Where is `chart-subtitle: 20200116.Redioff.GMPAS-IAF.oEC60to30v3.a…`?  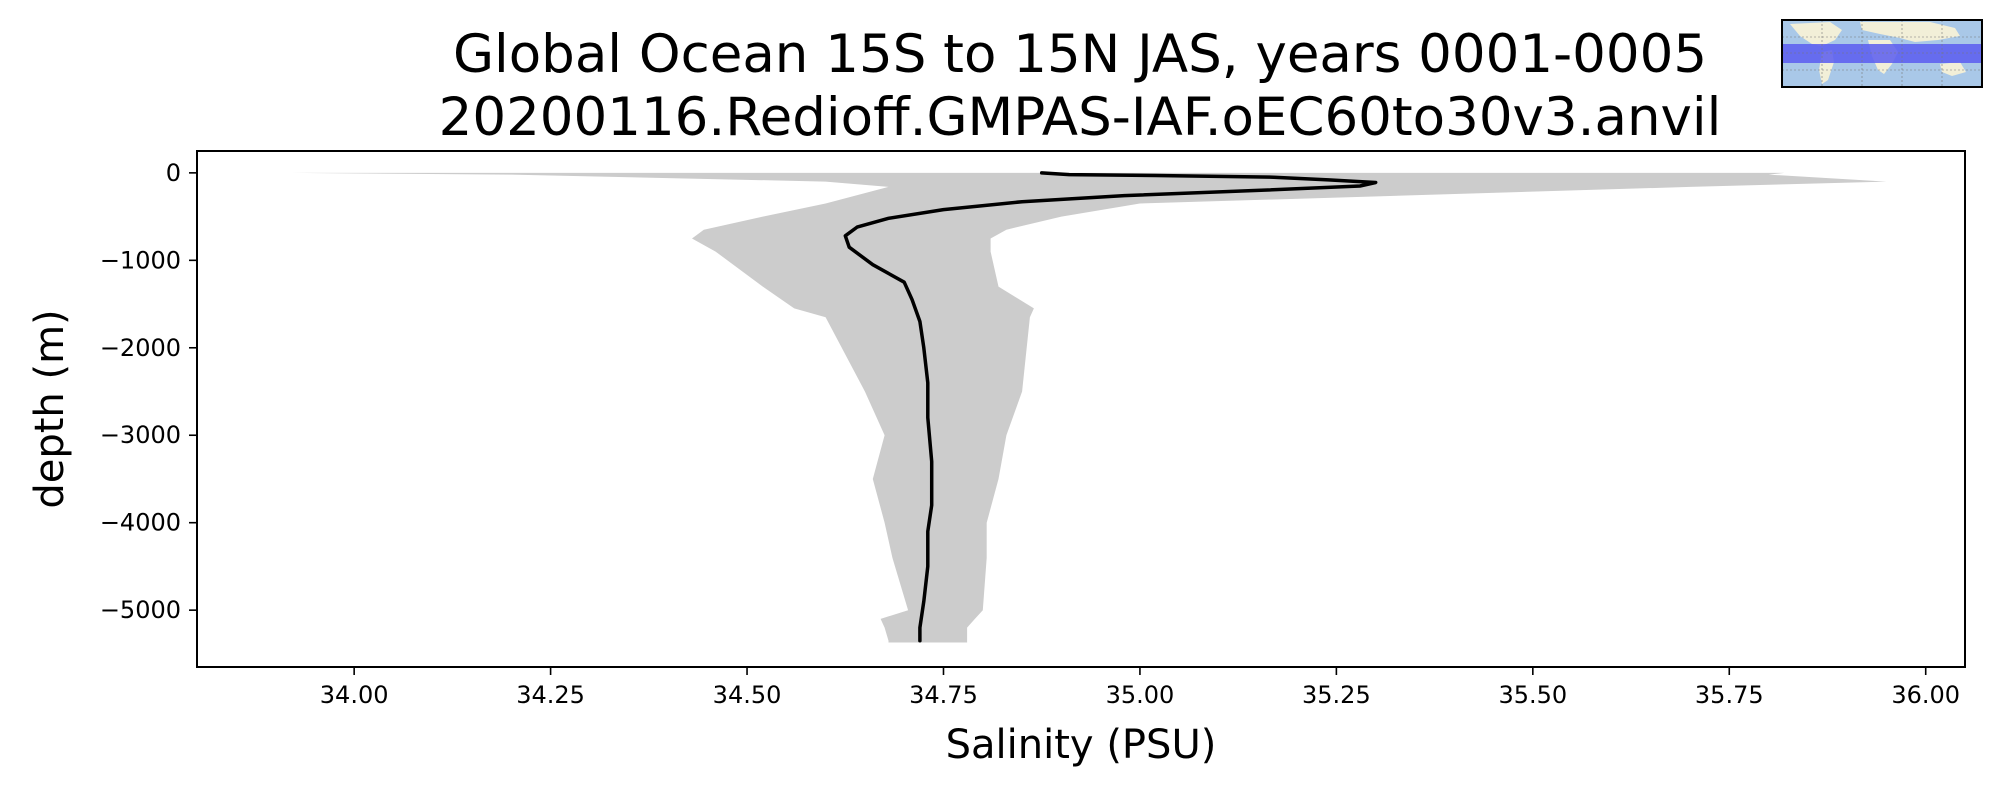 chart-subtitle: 20200116.Redioff.GMPAS-IAF.oEC60to30v3.a… is located at coordinates (1080, 117).